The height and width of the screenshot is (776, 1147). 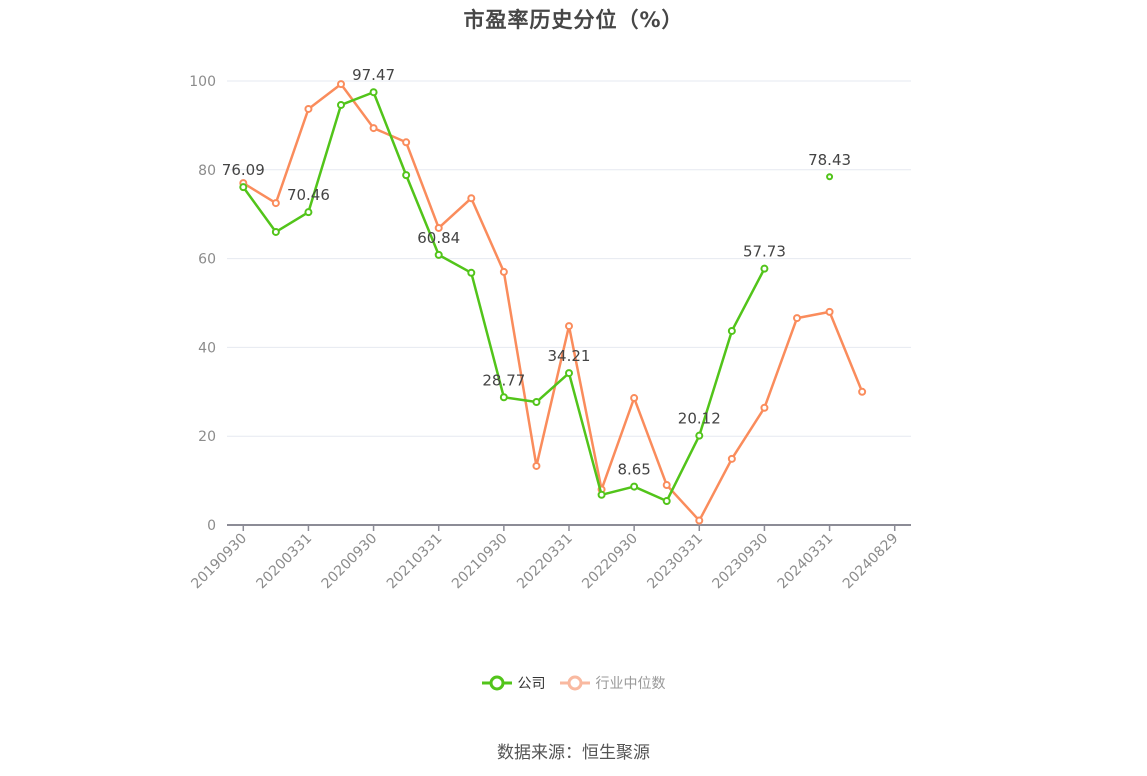 What do you see at coordinates (480, 562) in the screenshot?
I see `x-tick-label: 20210930` at bounding box center [480, 562].